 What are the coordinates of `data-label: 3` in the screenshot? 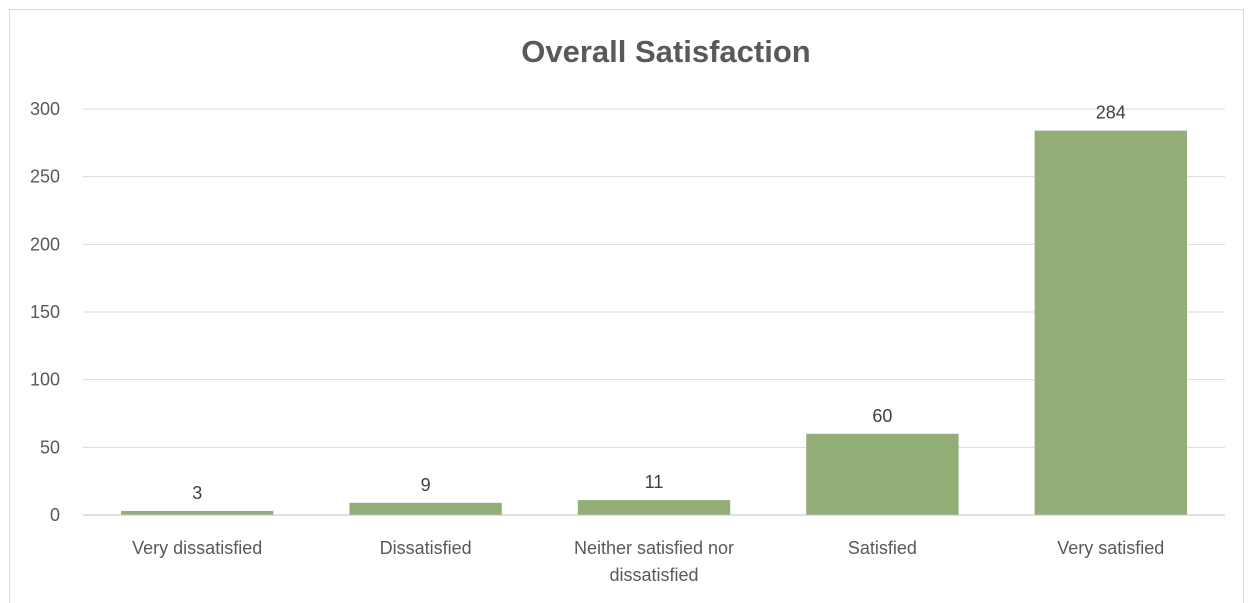 It's located at (197, 493).